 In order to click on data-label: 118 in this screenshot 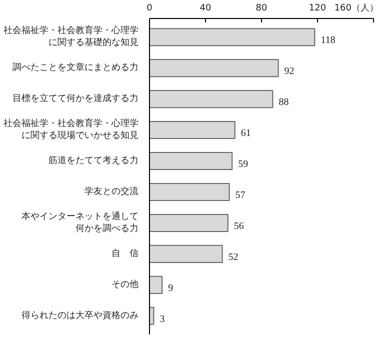, I will do `click(328, 40)`.